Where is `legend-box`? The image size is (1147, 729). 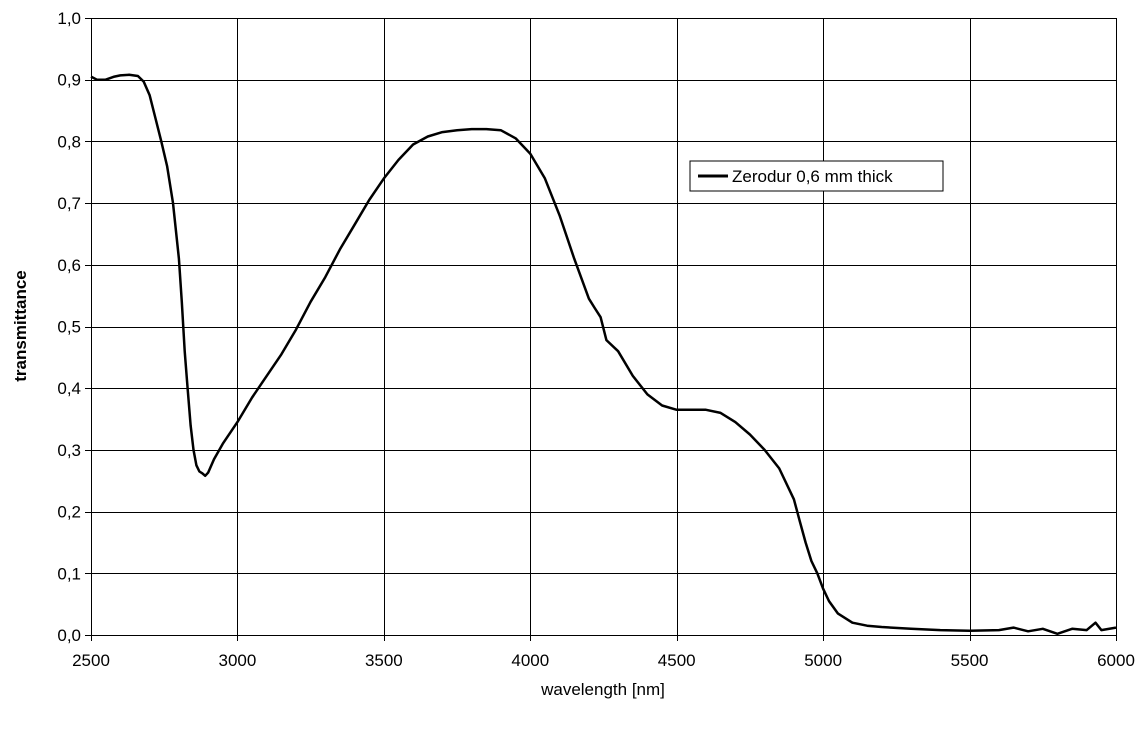
legend-box is located at coordinates (816, 176).